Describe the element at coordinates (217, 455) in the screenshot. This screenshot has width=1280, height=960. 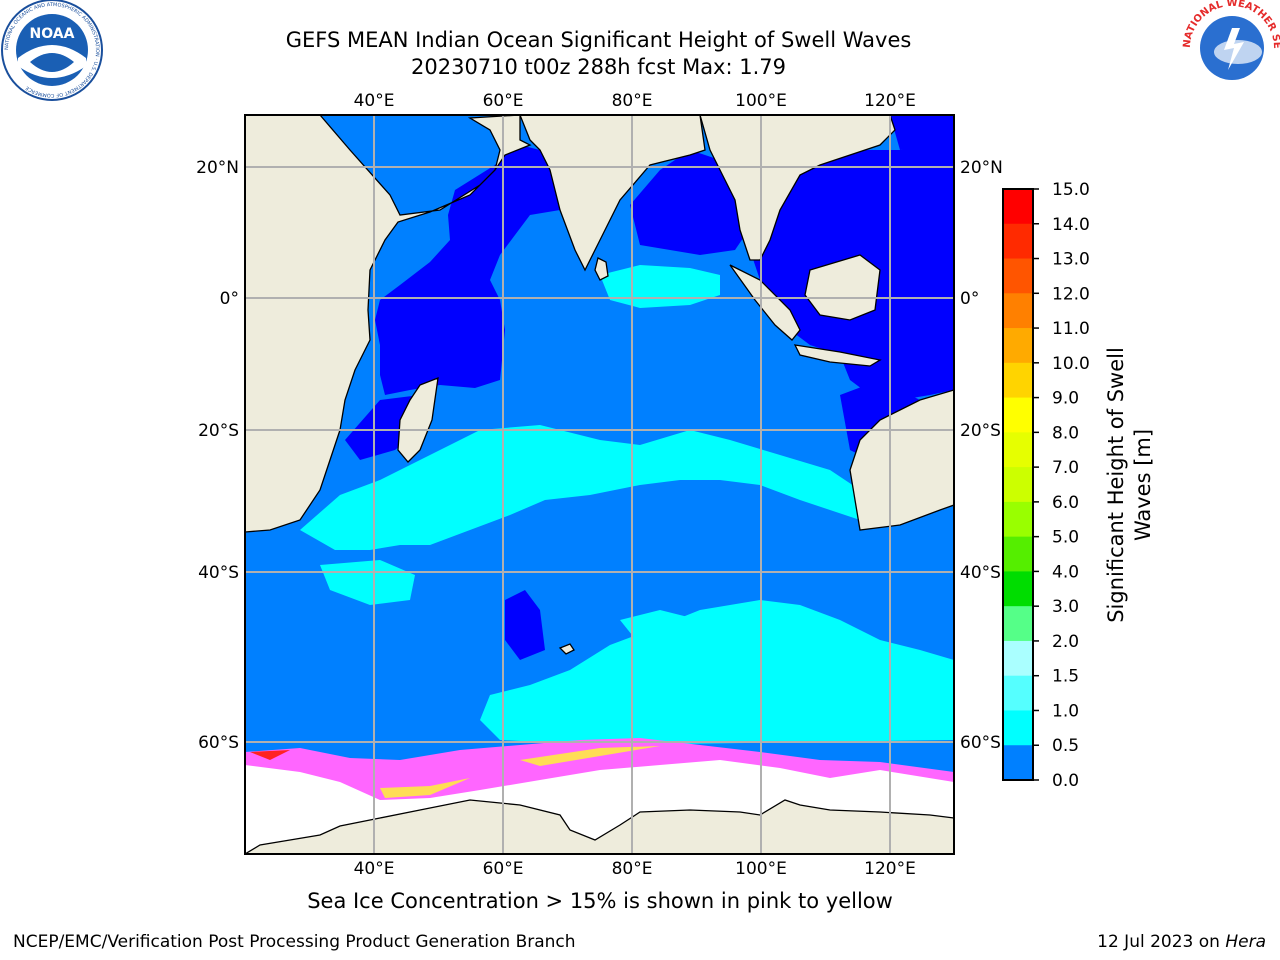
I see `lat-labels-left: 20°N 0° 20°S 40°S 60°S` at that location.